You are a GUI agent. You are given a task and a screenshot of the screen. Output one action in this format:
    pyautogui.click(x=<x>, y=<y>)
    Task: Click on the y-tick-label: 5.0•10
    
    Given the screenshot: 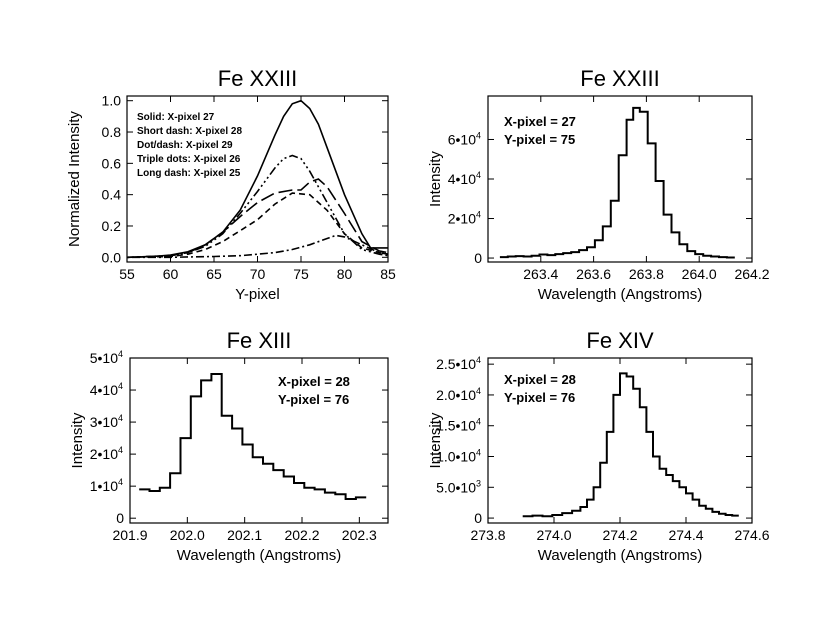 What is the action you would take?
    pyautogui.click(x=456, y=487)
    